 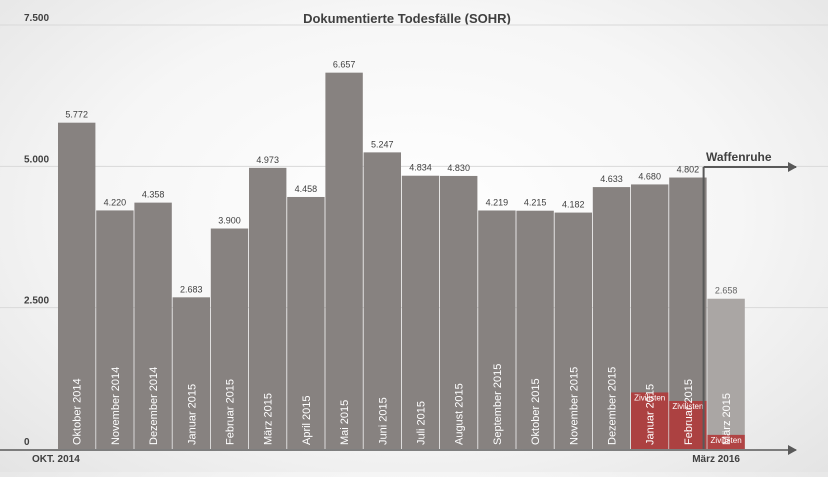 What do you see at coordinates (497, 202) in the screenshot?
I see `value-label: 4.219` at bounding box center [497, 202].